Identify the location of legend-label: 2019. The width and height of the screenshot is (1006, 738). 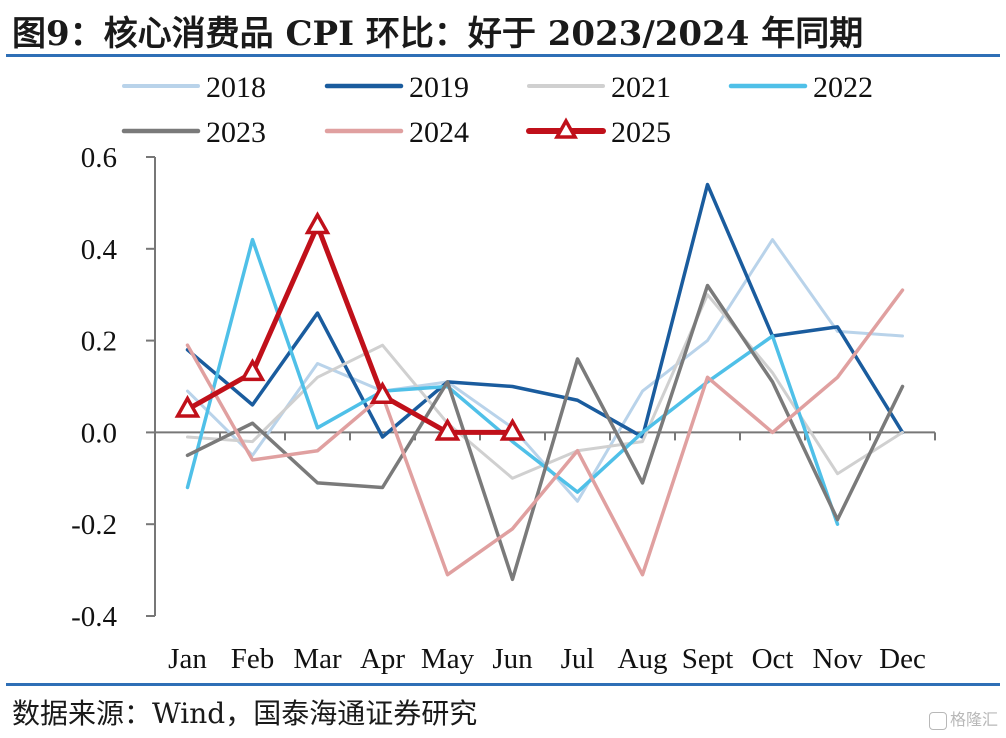
(439, 87).